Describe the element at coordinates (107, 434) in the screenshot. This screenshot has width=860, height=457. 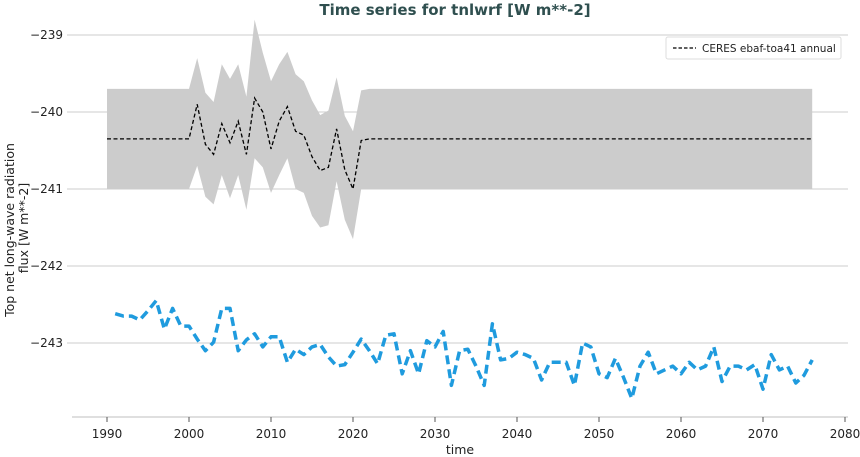
I see `x-tick-label: 1990` at that location.